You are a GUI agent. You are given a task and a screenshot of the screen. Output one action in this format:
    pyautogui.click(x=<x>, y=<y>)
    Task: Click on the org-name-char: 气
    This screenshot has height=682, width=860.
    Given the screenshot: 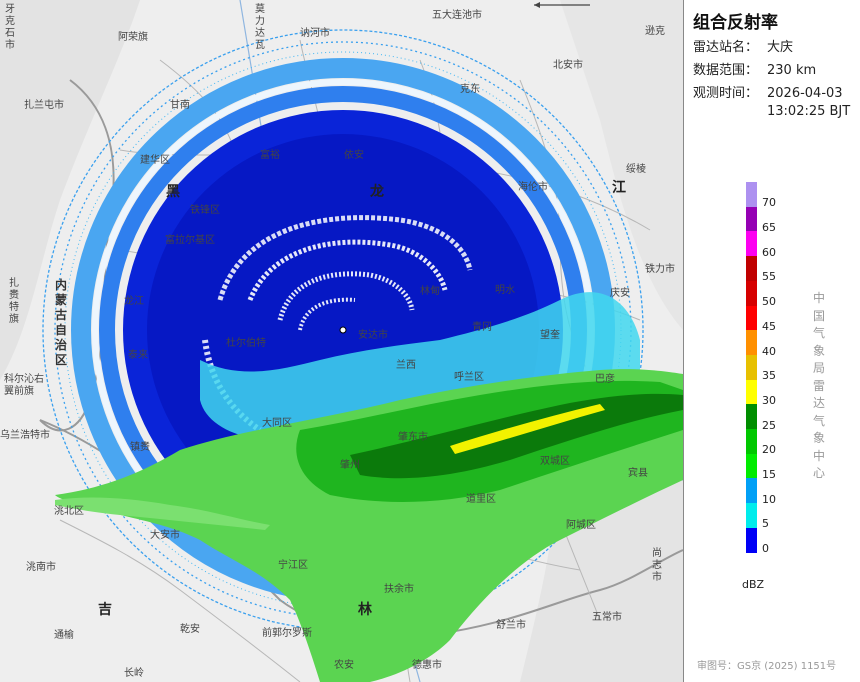 What is the action you would take?
    pyautogui.click(x=818, y=420)
    